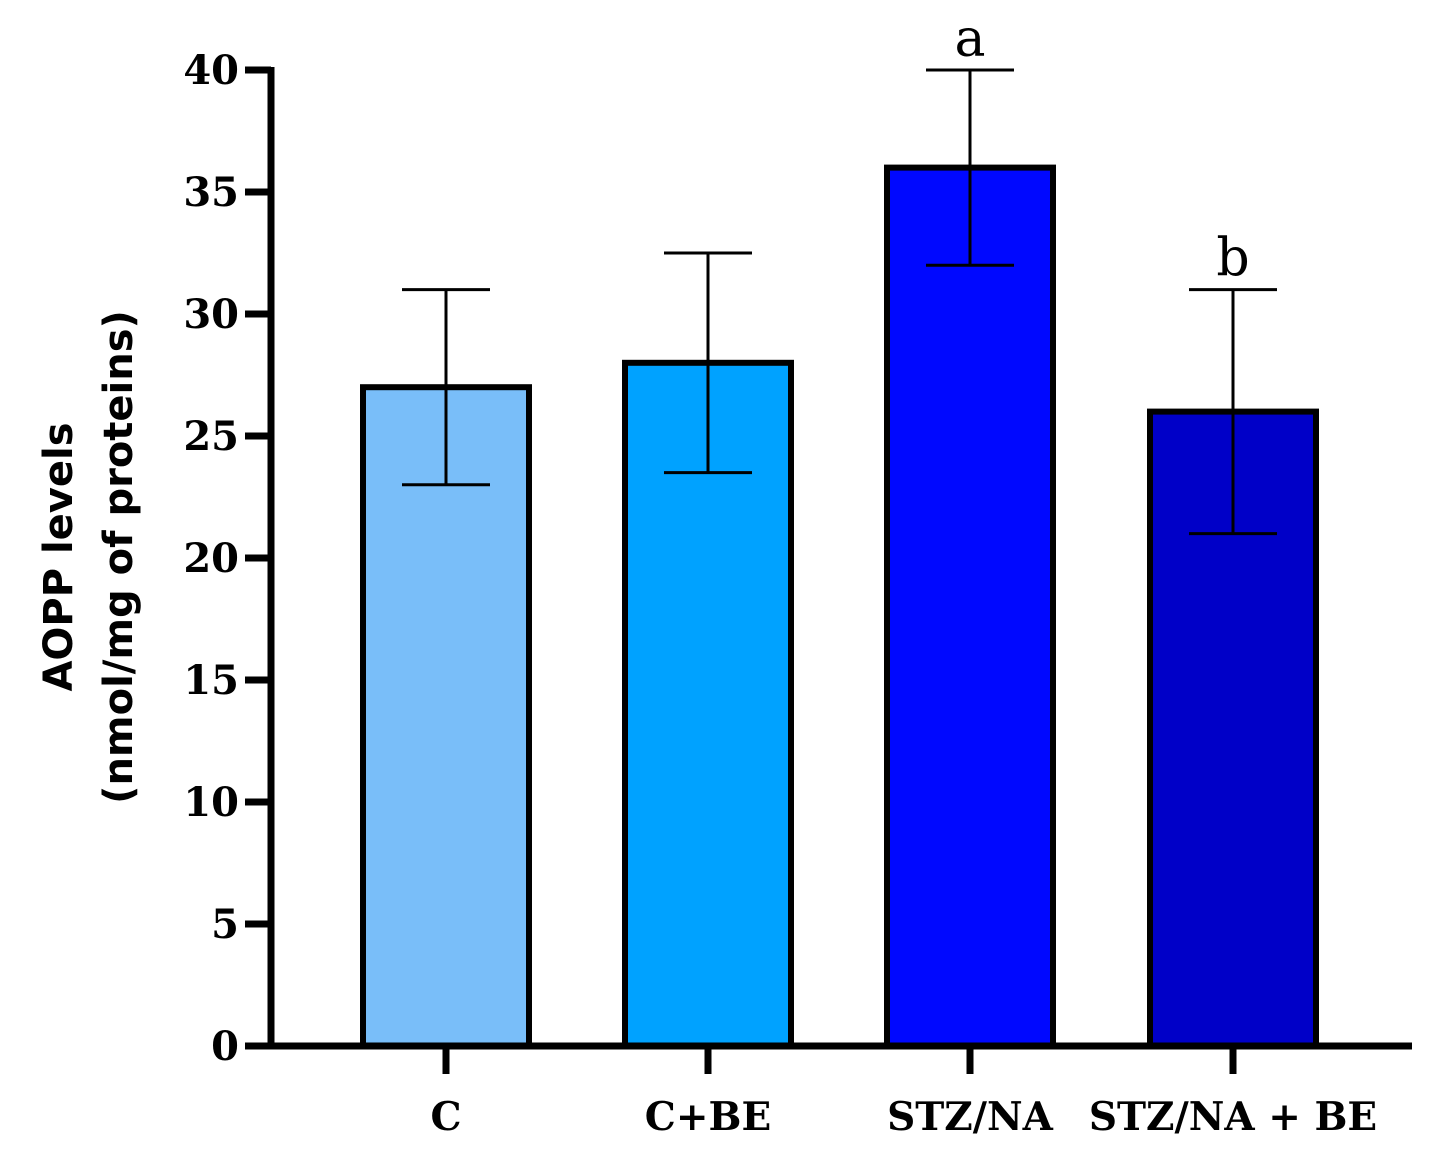  Describe the element at coordinates (903, 1093) in the screenshot. I see `x-axis-labels: C C+BE STZ/NA STZ/NA + BE` at that location.